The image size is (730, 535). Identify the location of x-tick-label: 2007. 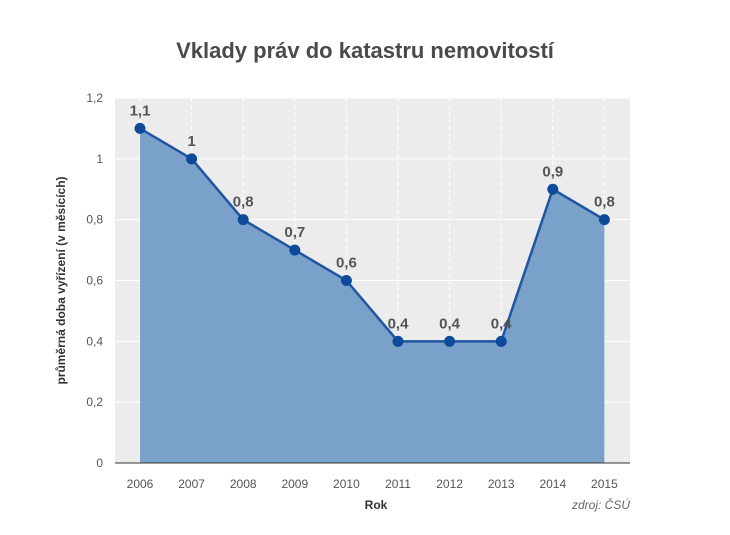
(191, 484).